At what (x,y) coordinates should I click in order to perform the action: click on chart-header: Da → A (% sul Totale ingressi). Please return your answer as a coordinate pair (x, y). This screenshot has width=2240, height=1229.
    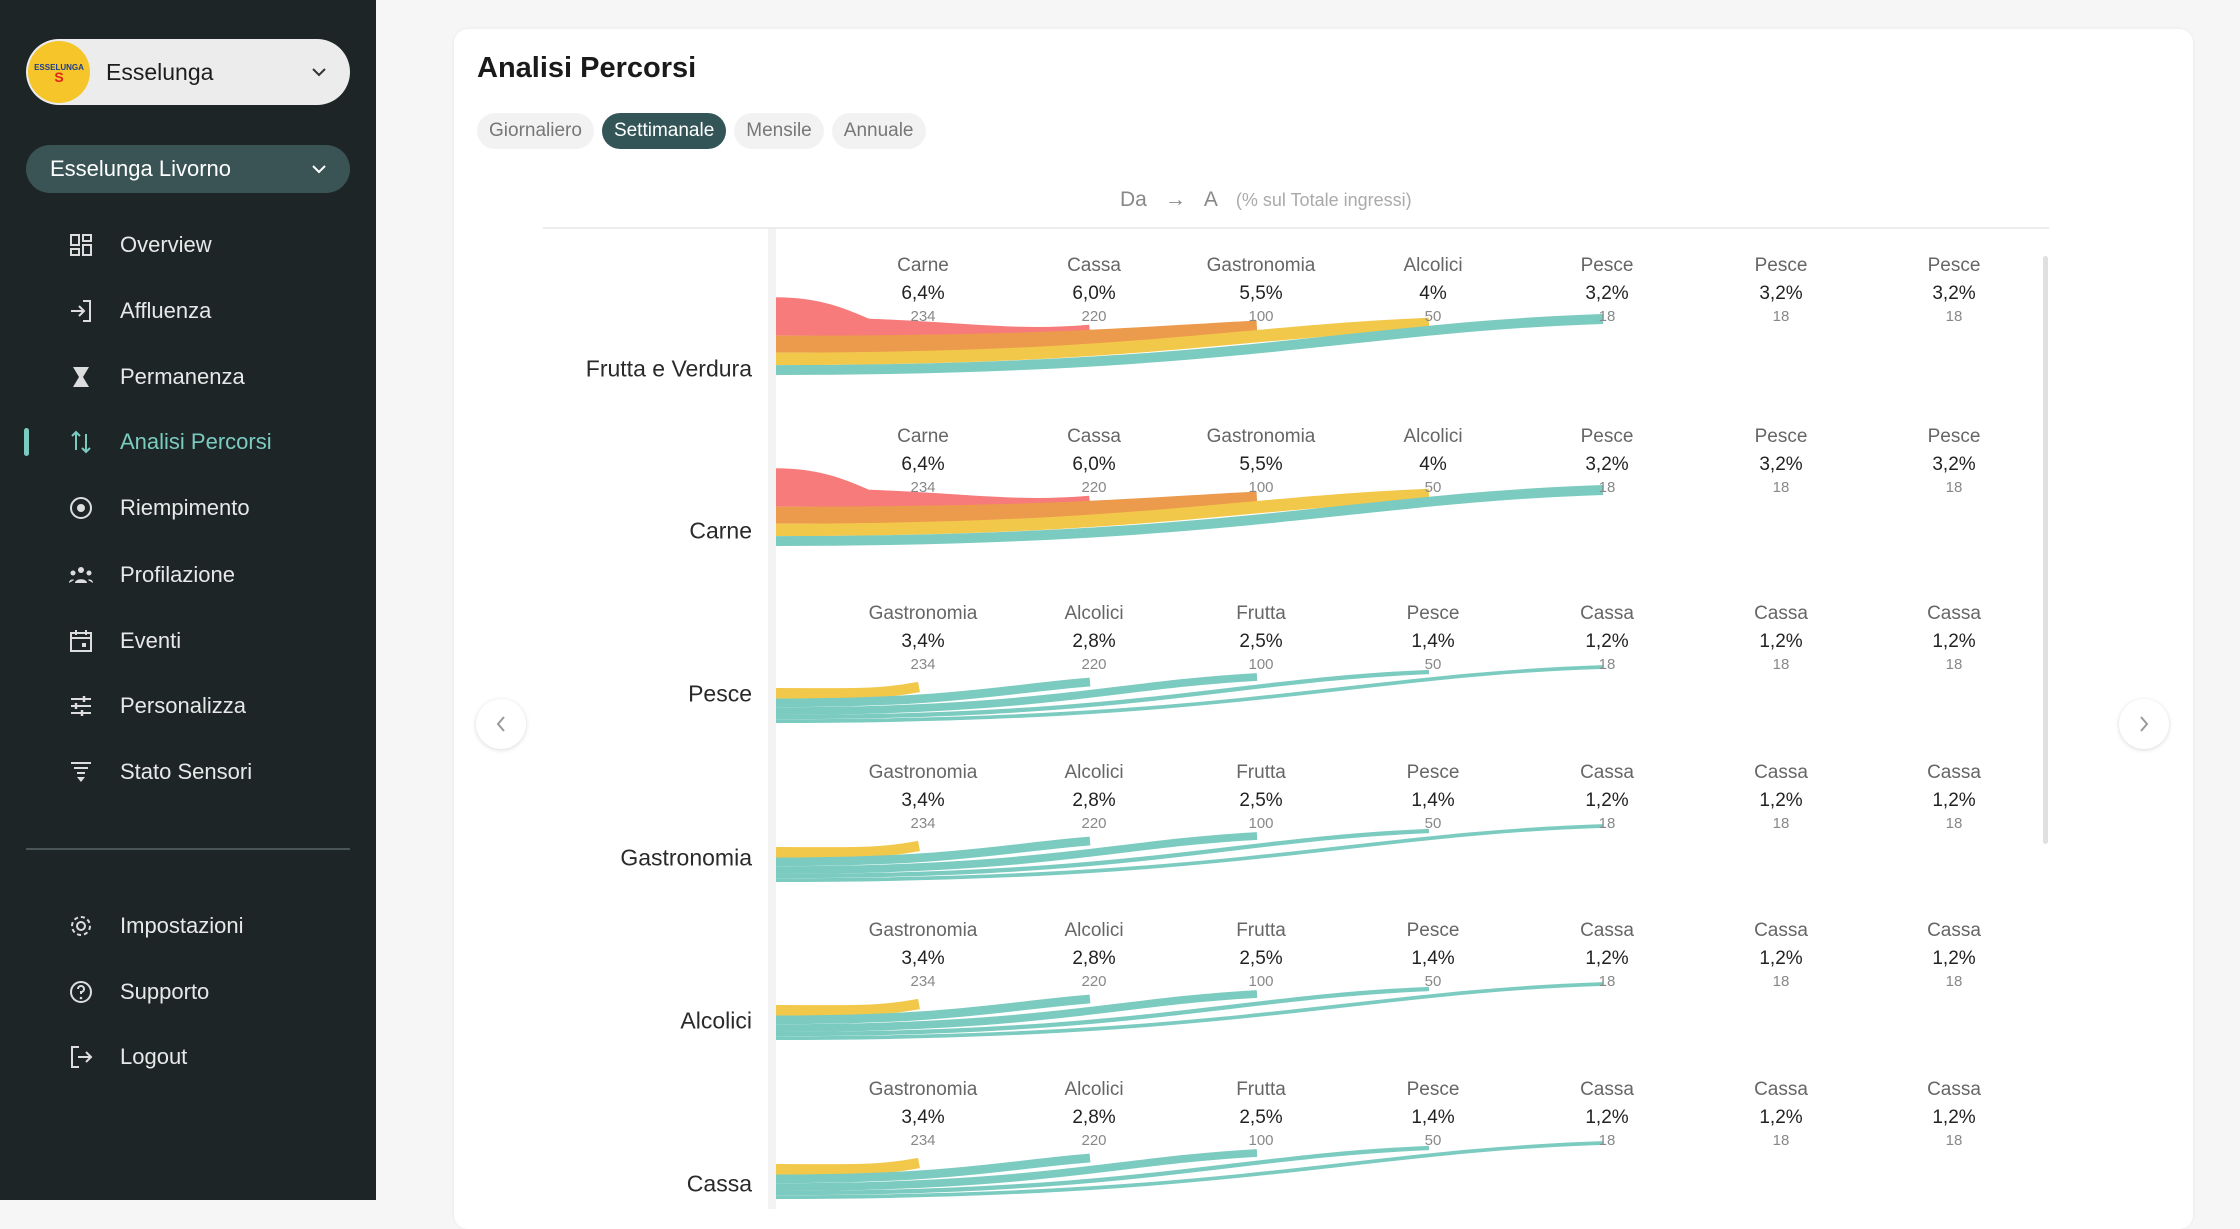
    Looking at the image, I should click on (1266, 200).